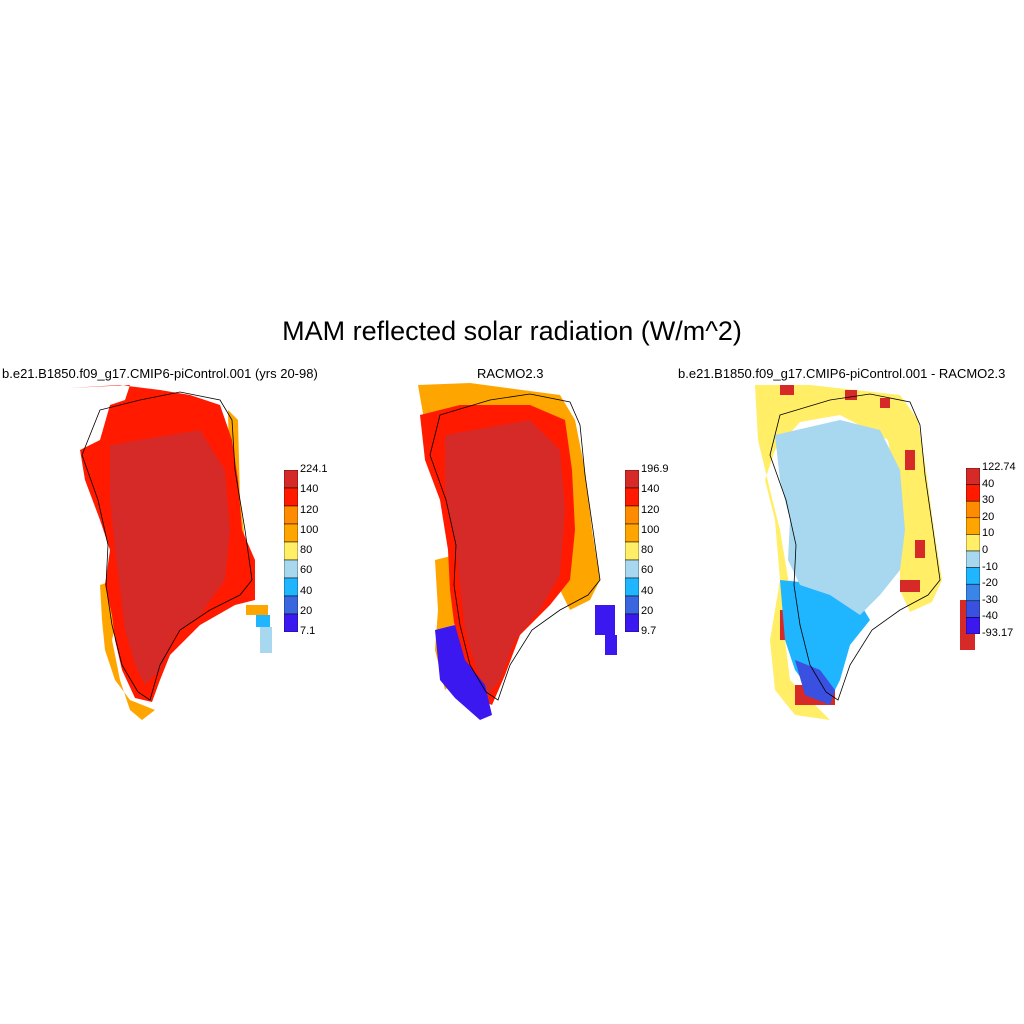 The height and width of the screenshot is (1024, 1024). What do you see at coordinates (999, 467) in the screenshot?
I see `colorbar-tick-label: 122.74` at bounding box center [999, 467].